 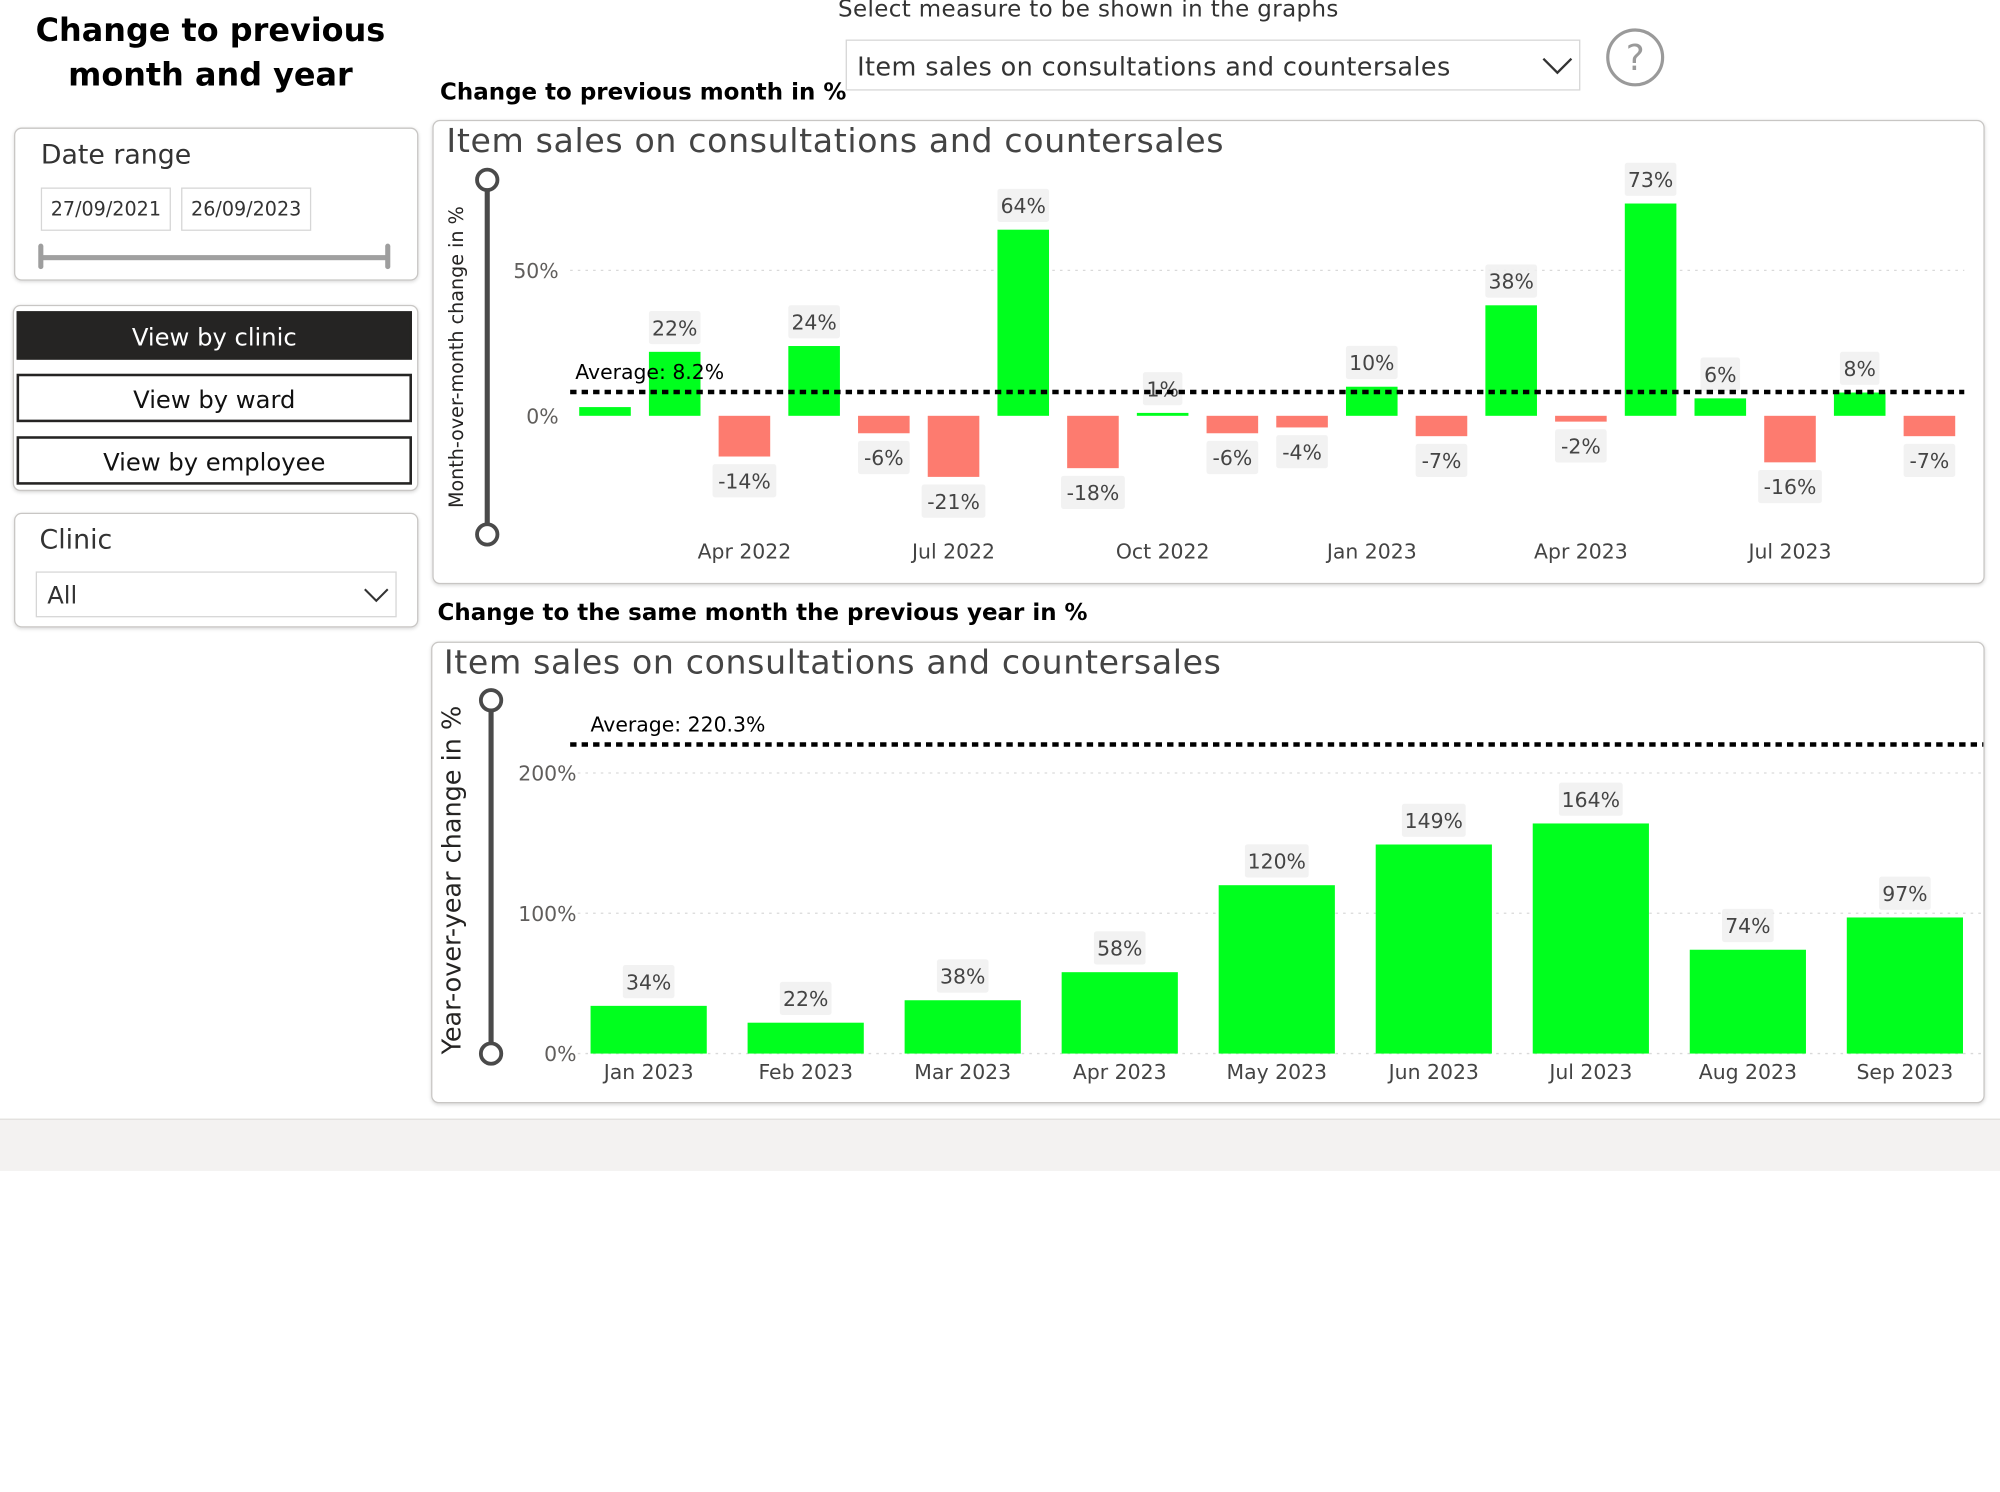 I want to click on date-range-label: Date range, so click(x=116, y=154).